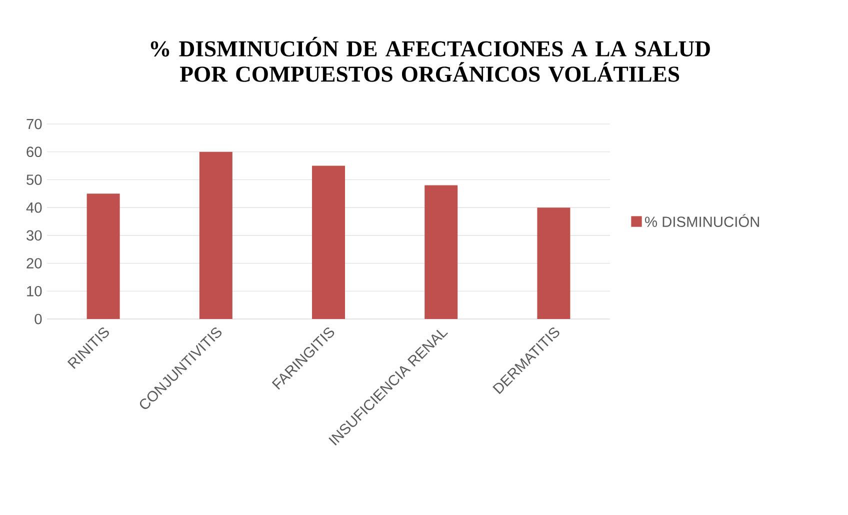 The image size is (848, 515). What do you see at coordinates (38, 319) in the screenshot?
I see `y-tick-label: 0` at bounding box center [38, 319].